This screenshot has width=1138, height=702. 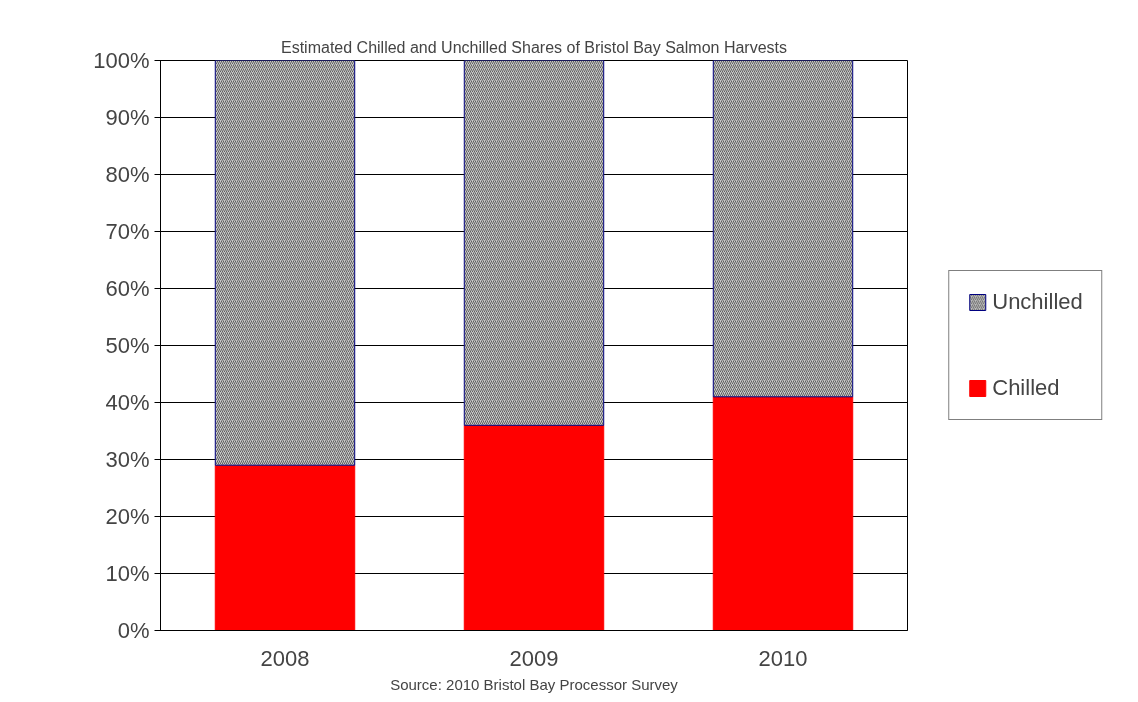 What do you see at coordinates (127, 516) in the screenshot?
I see `y-tick-label: 20%` at bounding box center [127, 516].